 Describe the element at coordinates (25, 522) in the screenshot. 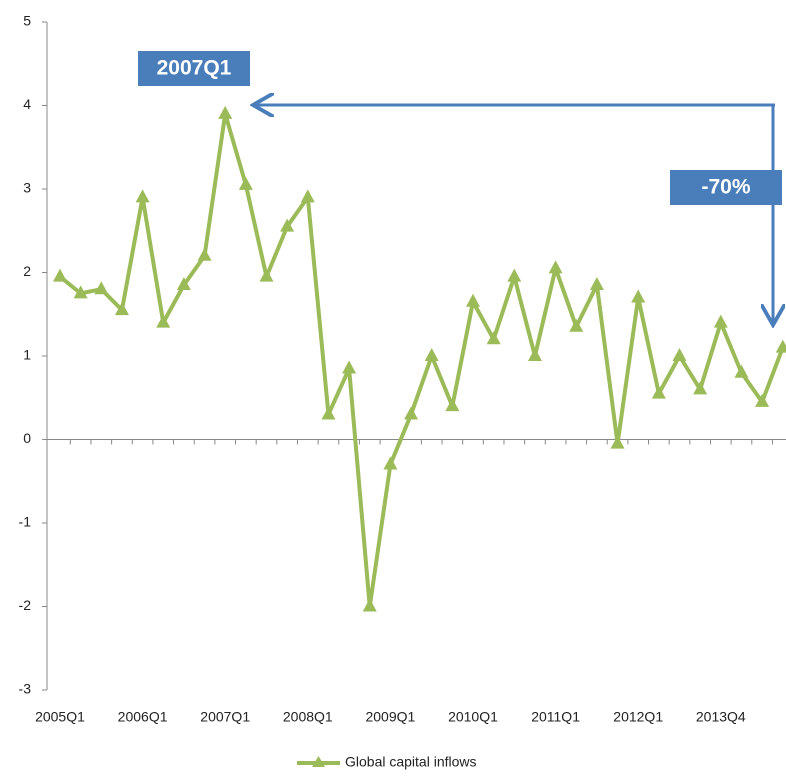

I see `y-tick-label: -1` at that location.